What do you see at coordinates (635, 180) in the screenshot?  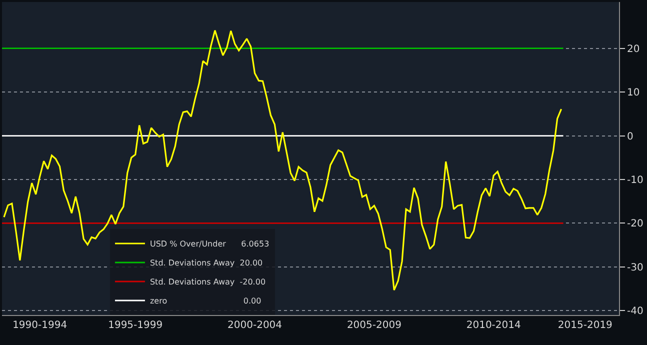 I see `y-tick-label: -10` at bounding box center [635, 180].